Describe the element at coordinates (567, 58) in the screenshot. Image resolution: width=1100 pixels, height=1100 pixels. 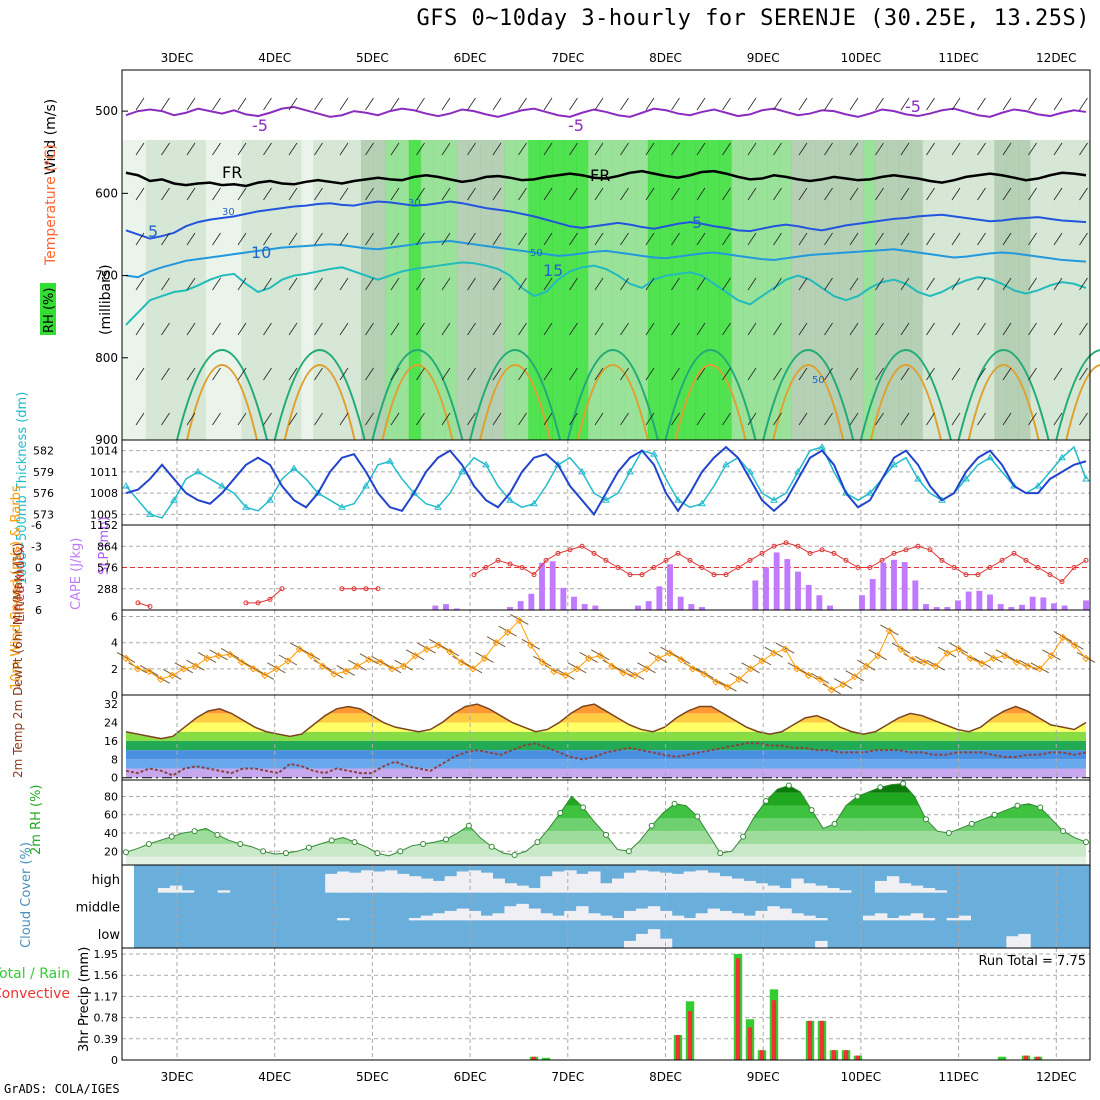
I see `x-tick-label-top: 7DEC` at that location.